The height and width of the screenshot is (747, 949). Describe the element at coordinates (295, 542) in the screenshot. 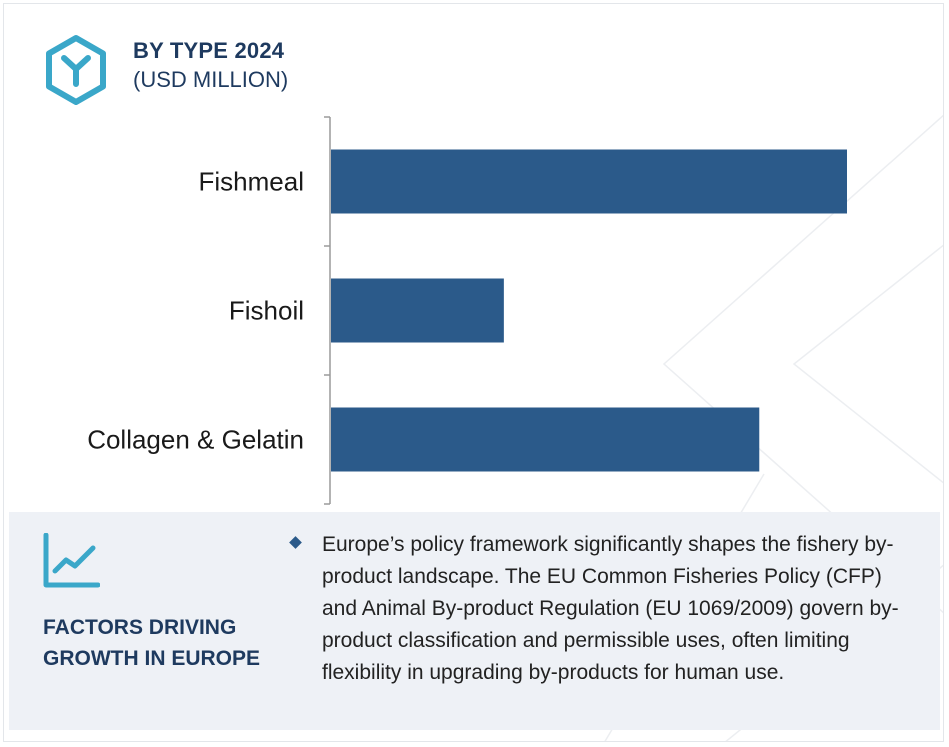

I see `diamond-bullet-icon` at that location.